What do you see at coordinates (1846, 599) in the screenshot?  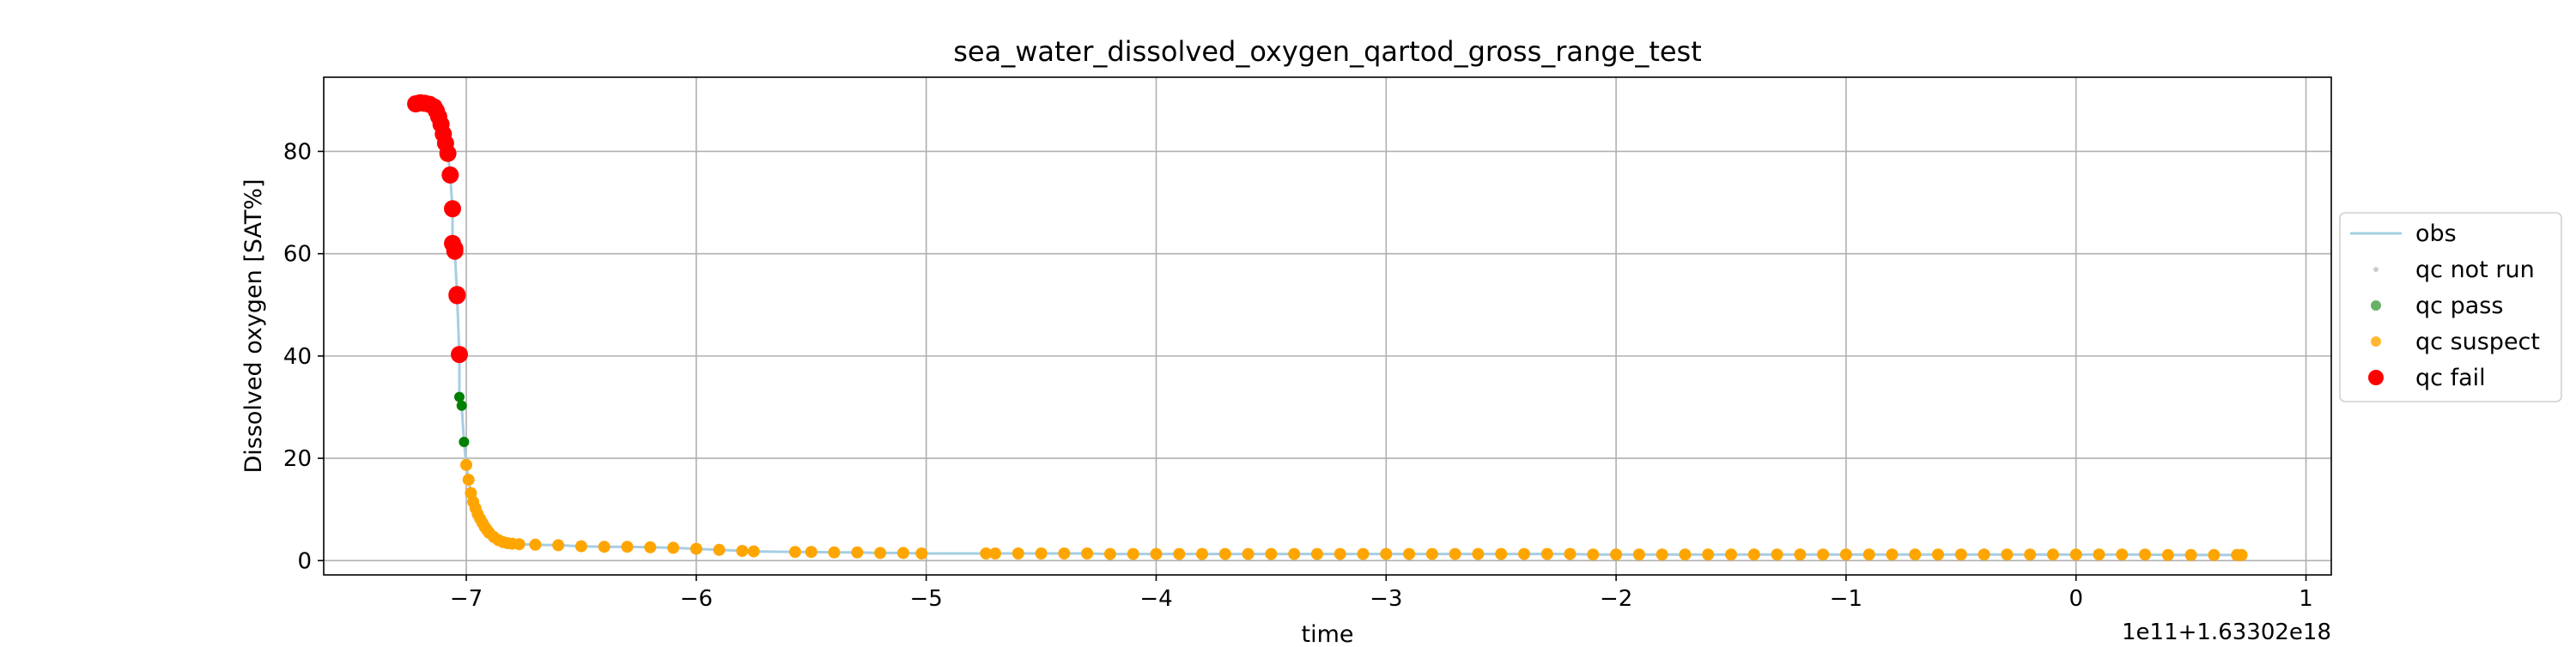 I see `x-tick-label: −1` at bounding box center [1846, 599].